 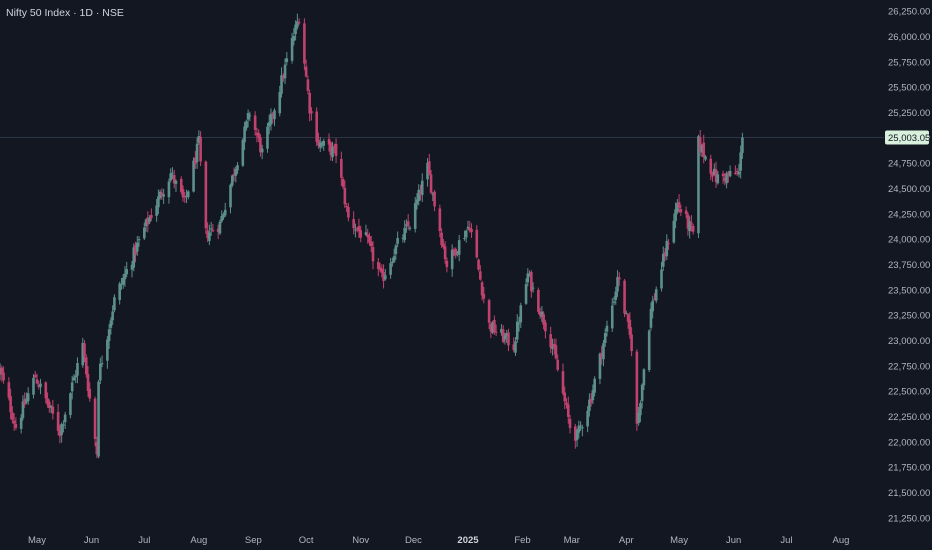 What do you see at coordinates (909, 12) in the screenshot?
I see `price-tick-label: 26,250.00` at bounding box center [909, 12].